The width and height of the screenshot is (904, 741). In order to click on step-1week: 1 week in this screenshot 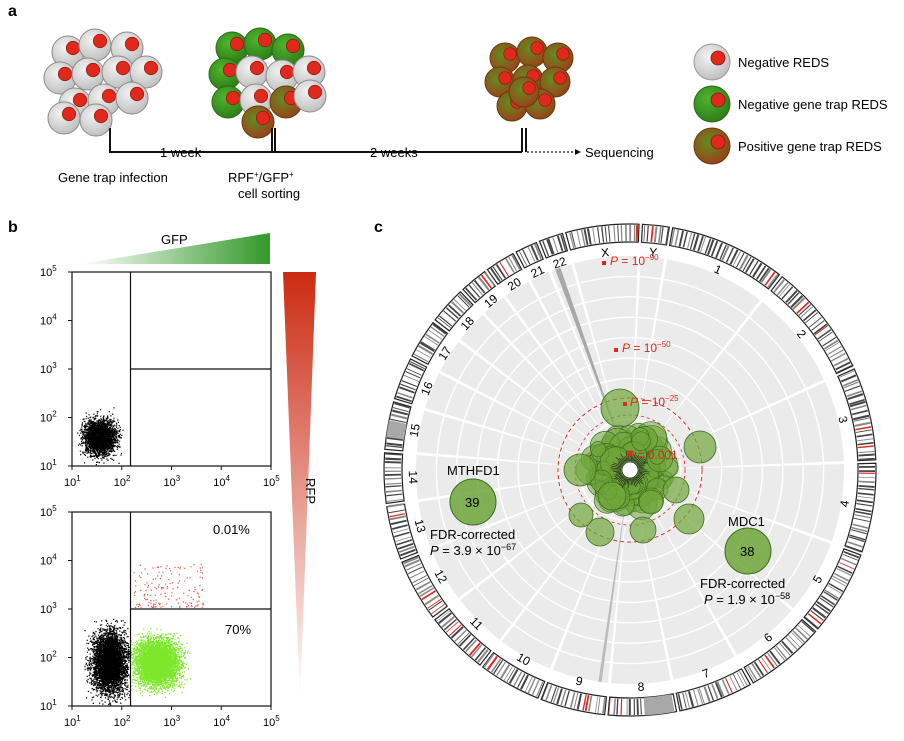, I will do `click(181, 152)`.